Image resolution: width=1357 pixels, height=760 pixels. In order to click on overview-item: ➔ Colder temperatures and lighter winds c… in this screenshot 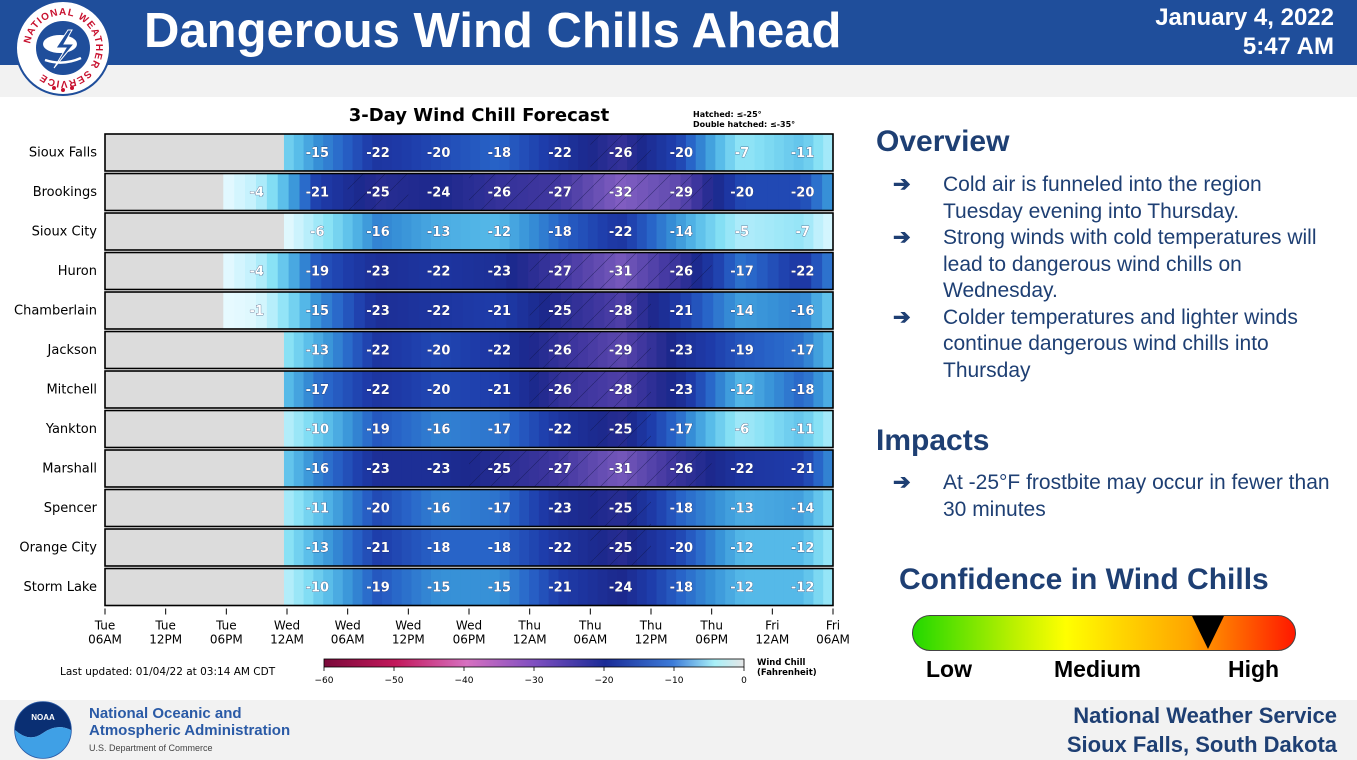, I will do `click(1113, 345)`.